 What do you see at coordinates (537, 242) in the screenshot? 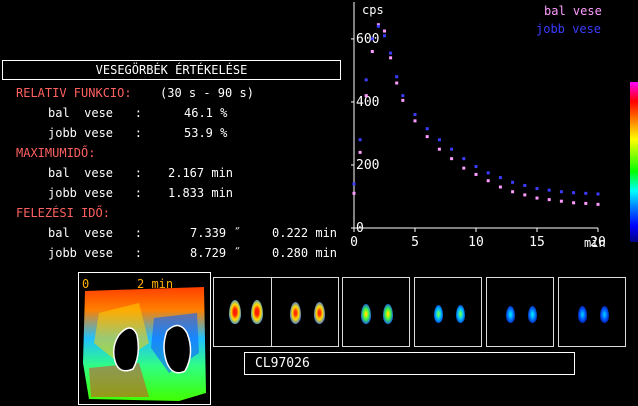
I see `x-tick-label: 15` at bounding box center [537, 242].